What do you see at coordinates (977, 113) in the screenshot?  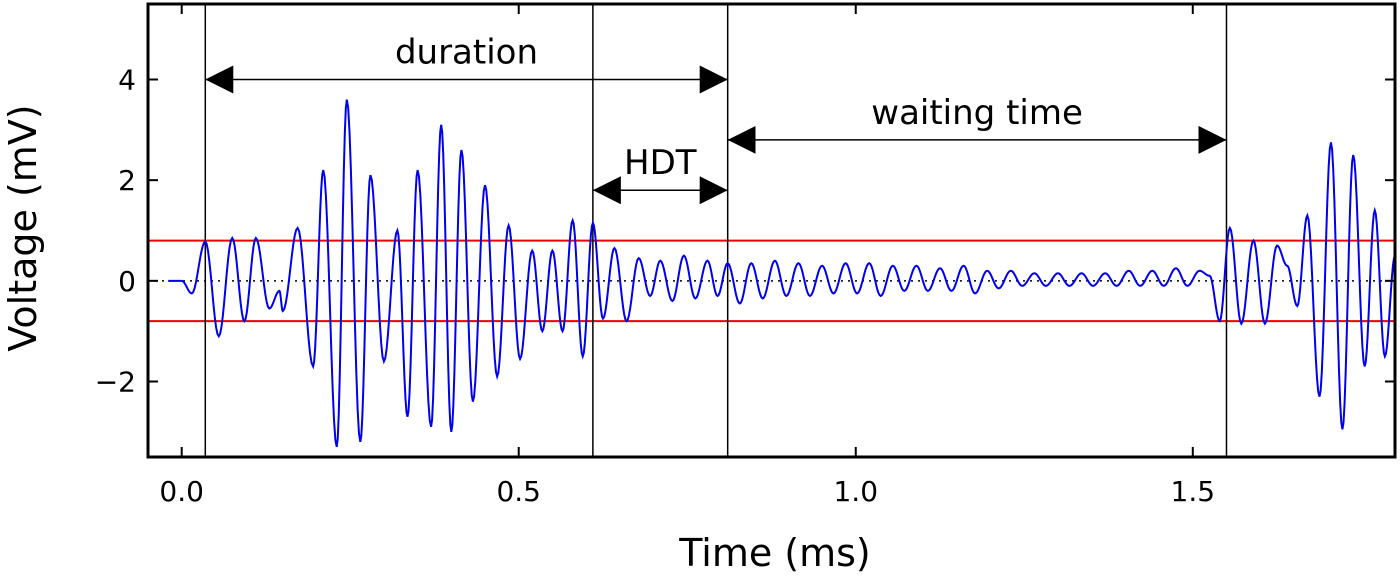 I see `annotation-label: waiting time` at bounding box center [977, 113].